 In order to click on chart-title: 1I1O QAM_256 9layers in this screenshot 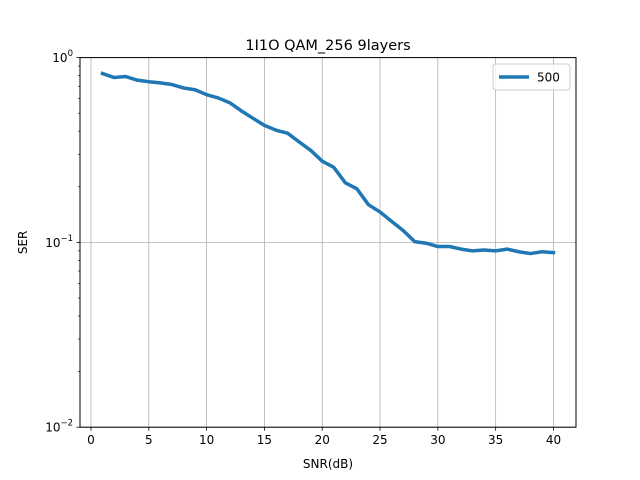, I will do `click(327, 46)`.